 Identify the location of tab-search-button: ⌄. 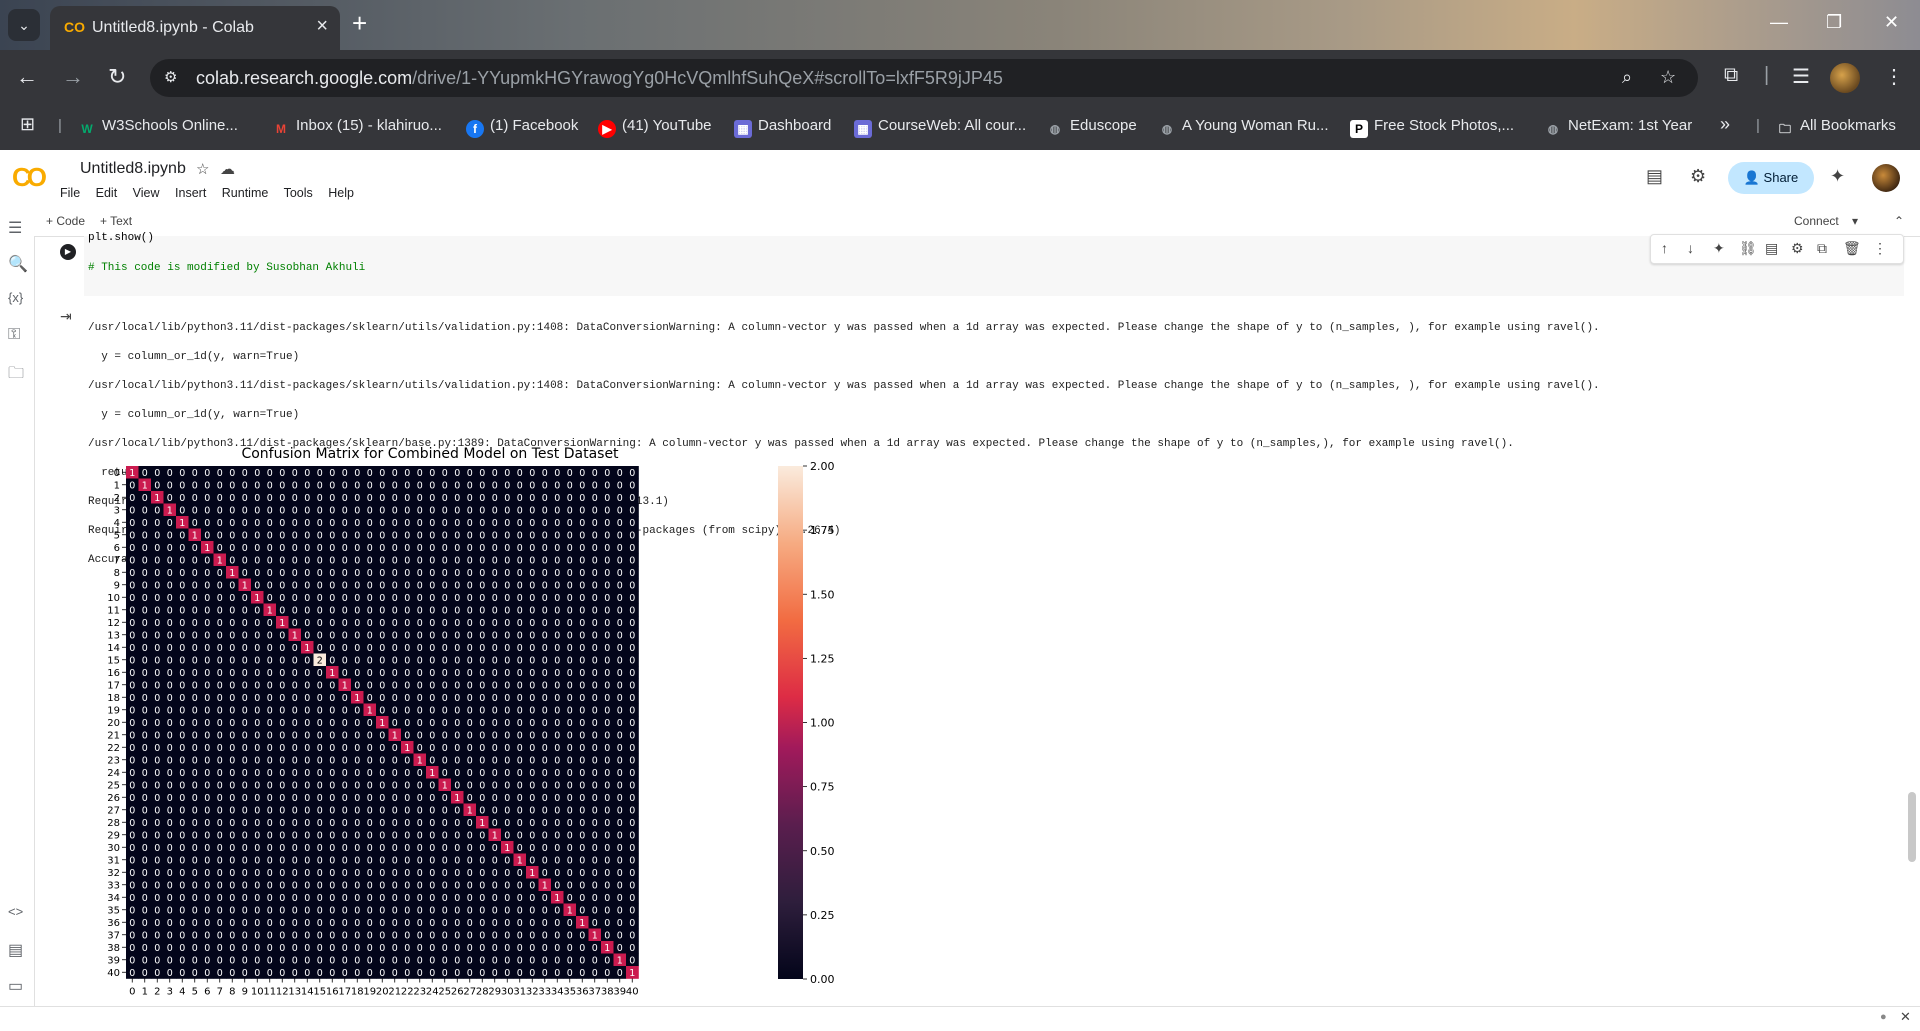
(24, 25).